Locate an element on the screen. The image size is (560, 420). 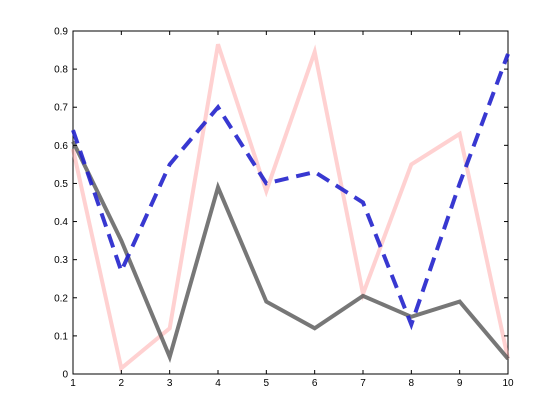
x-tick-label: 1 is located at coordinates (73, 383).